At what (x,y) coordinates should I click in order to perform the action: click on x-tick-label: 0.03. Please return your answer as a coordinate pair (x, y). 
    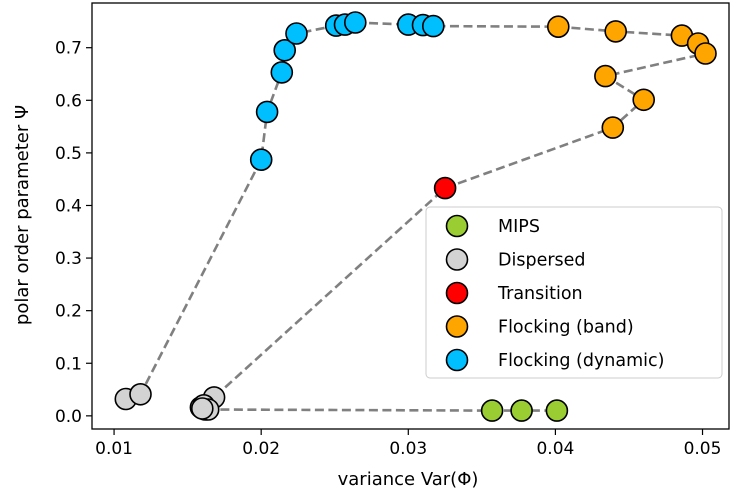
    Looking at the image, I should click on (408, 449).